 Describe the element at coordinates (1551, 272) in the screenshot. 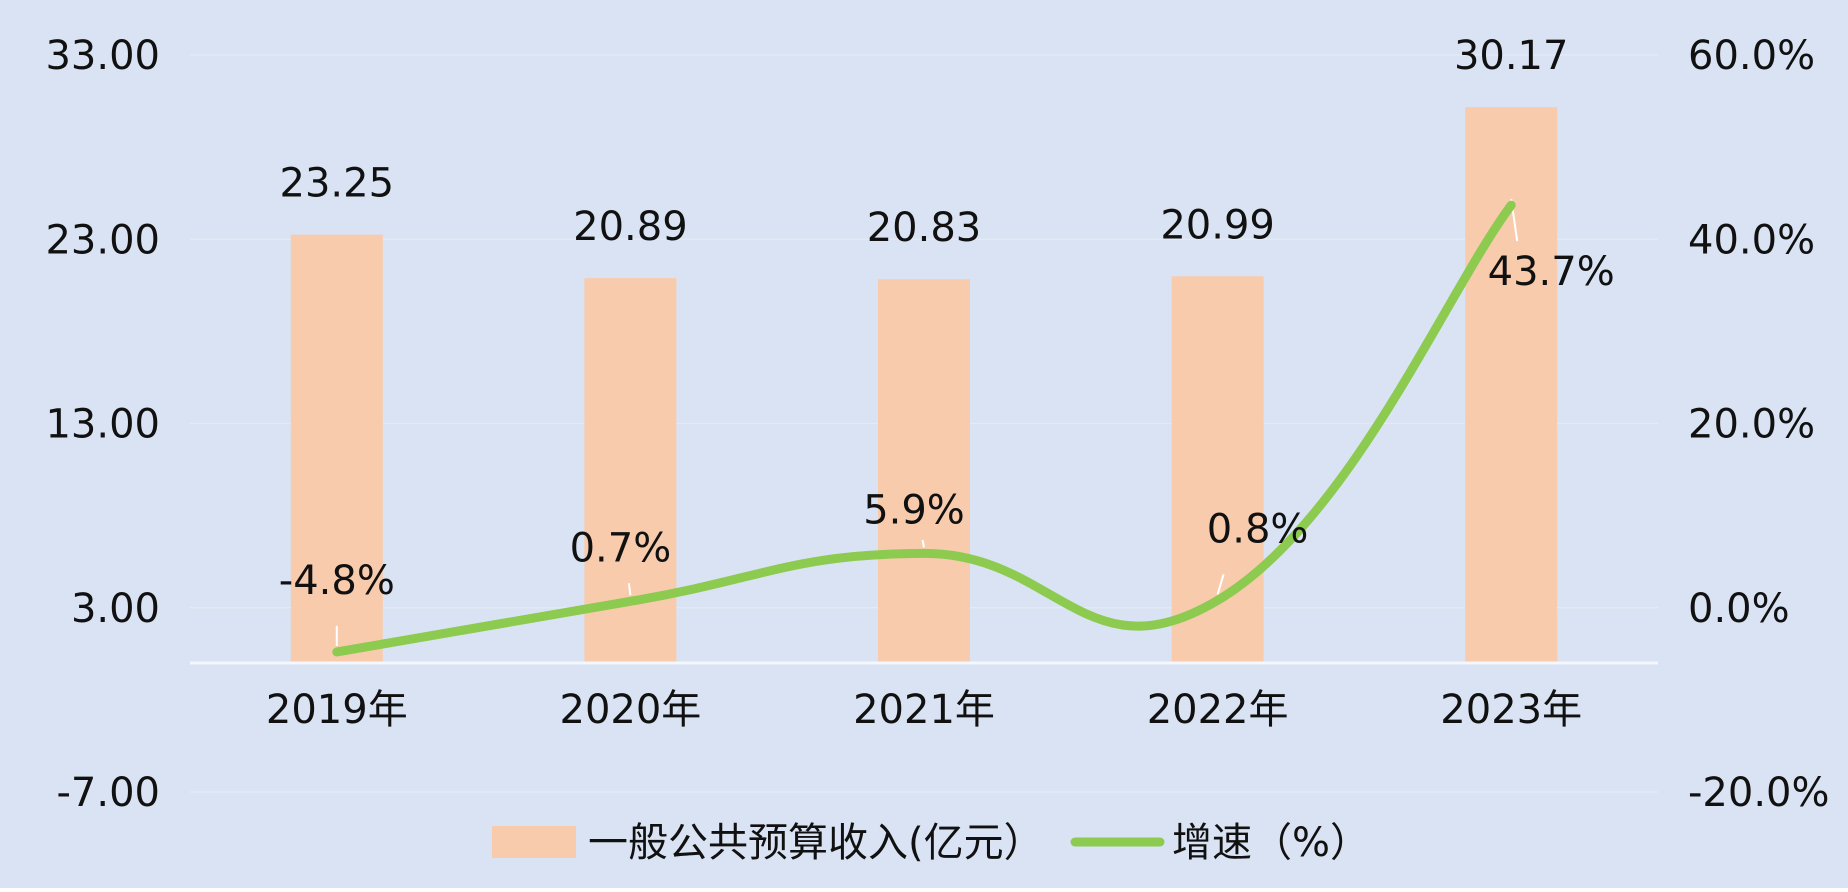

I see `growth-label-2023年: 43.7%` at that location.